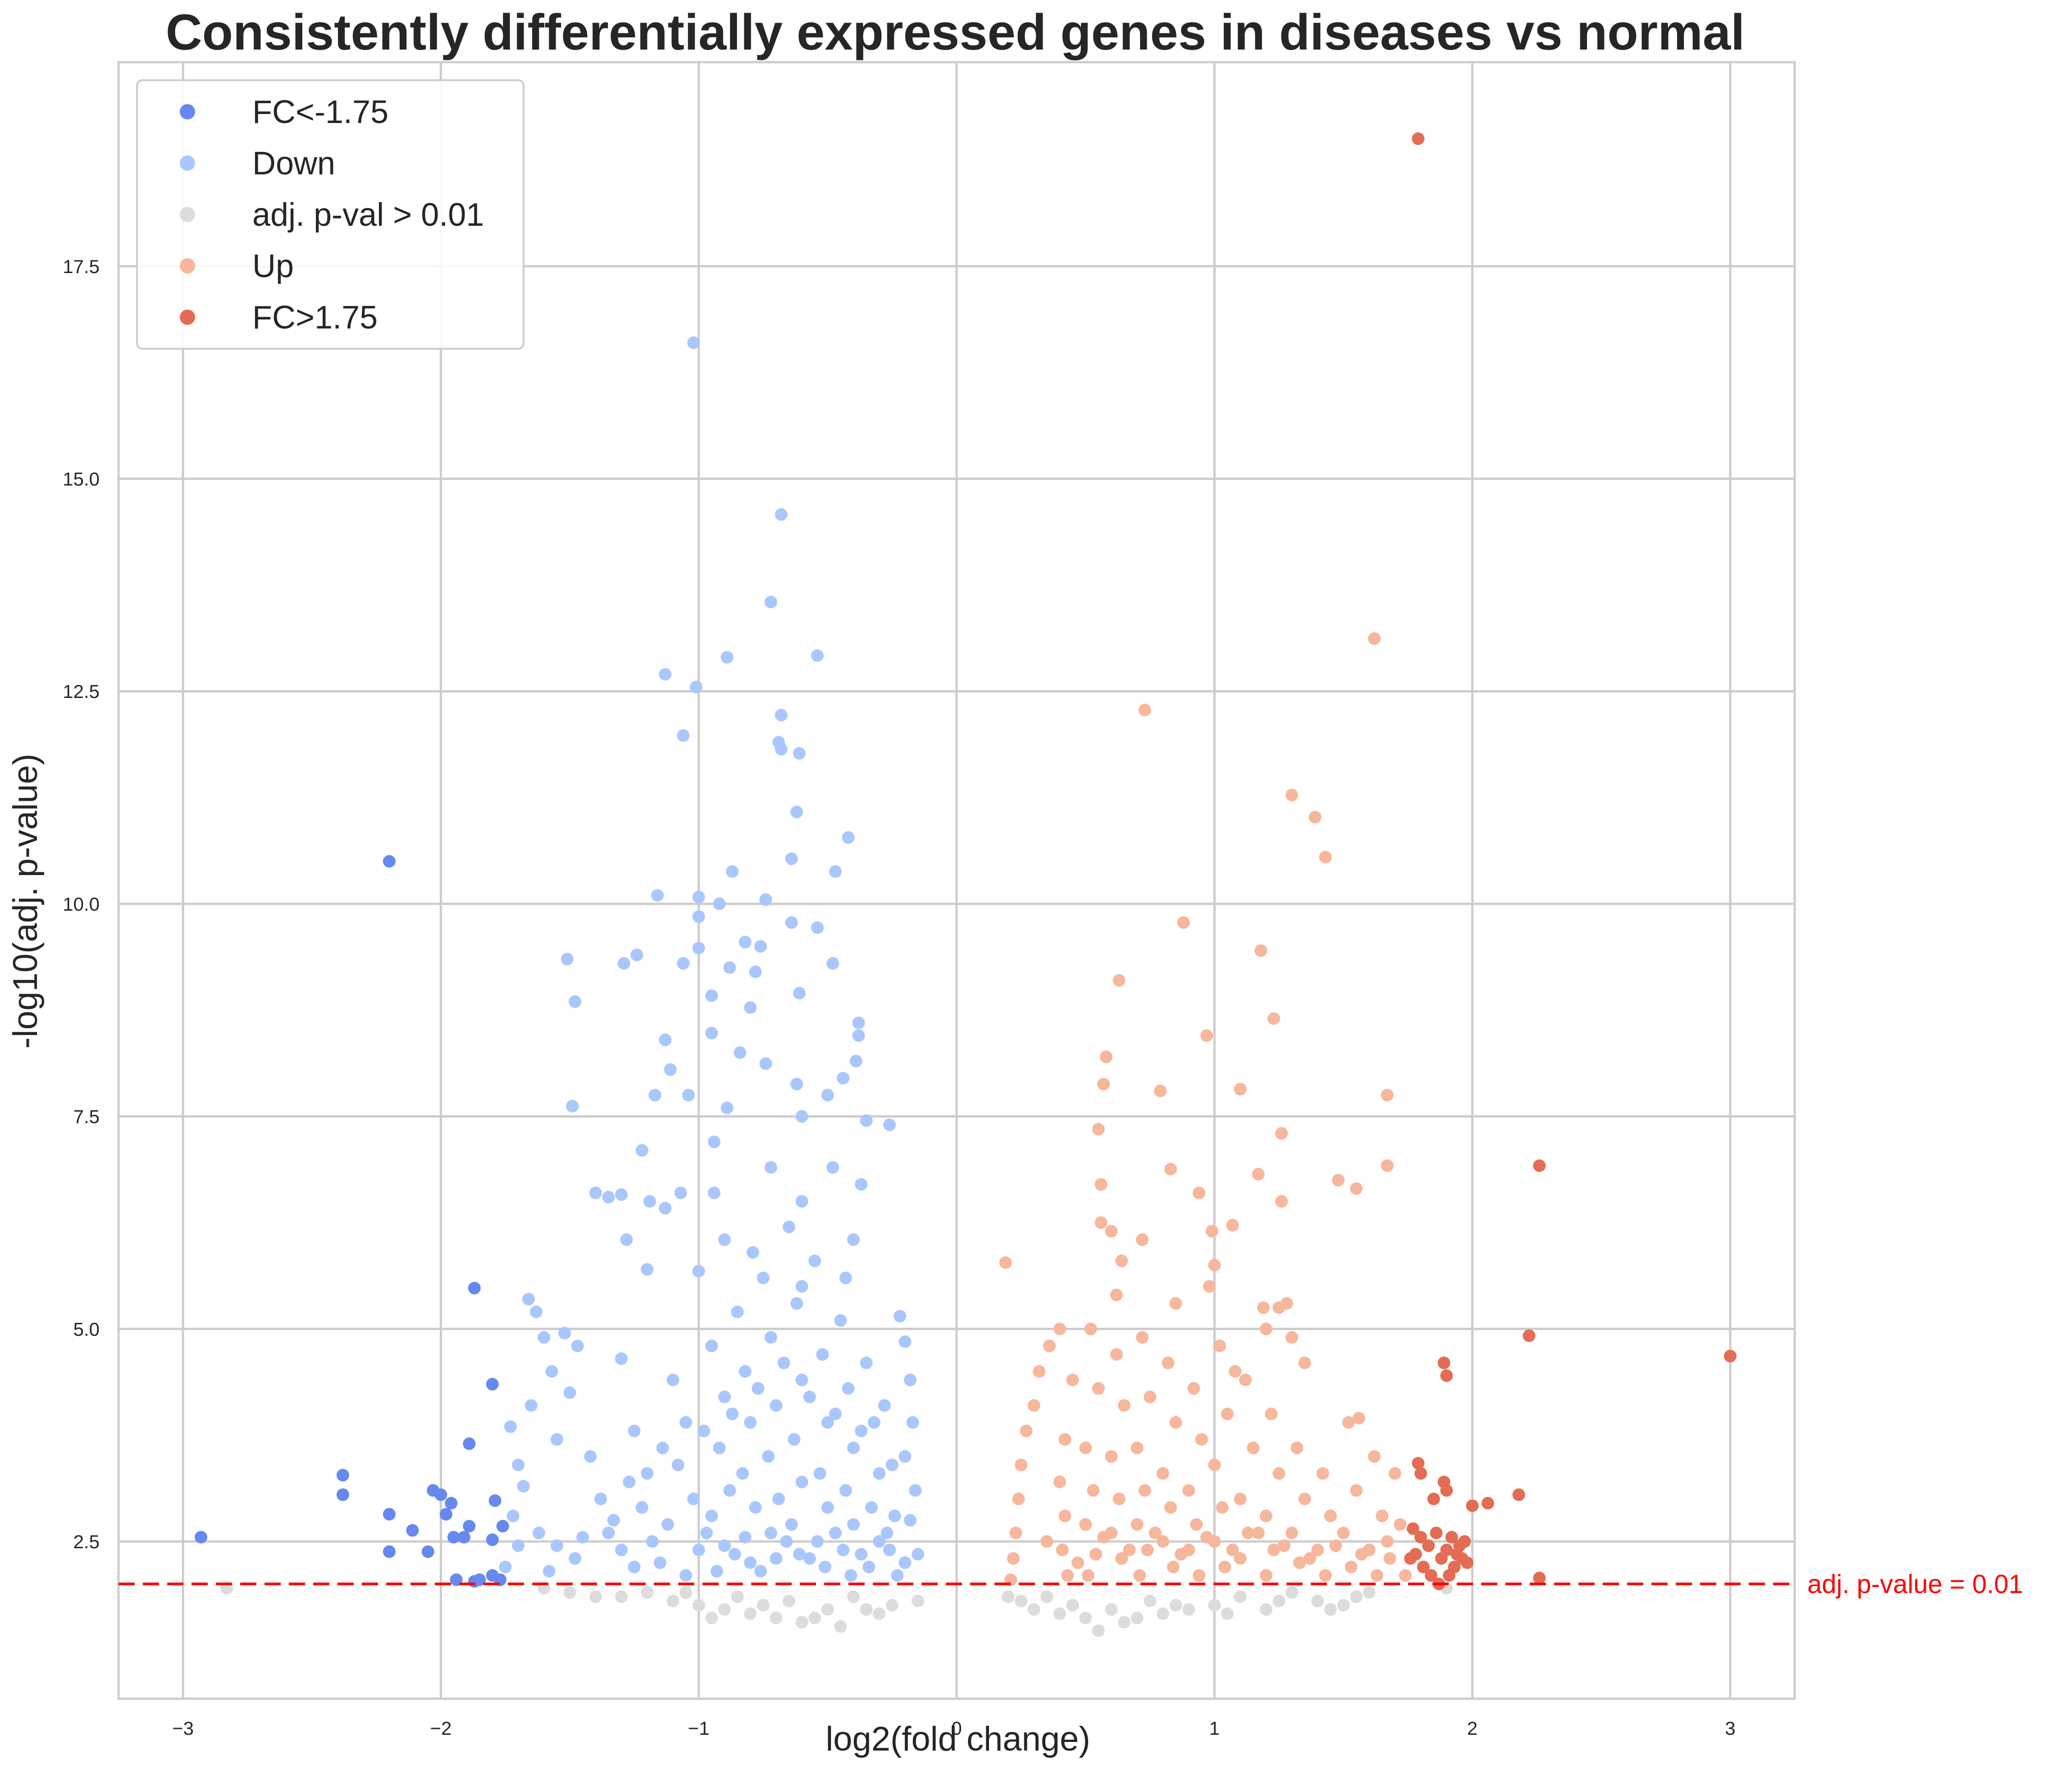 The width and height of the screenshot is (2070, 1792). What do you see at coordinates (1472, 1728) in the screenshot?
I see `x-tick-label: 2` at bounding box center [1472, 1728].